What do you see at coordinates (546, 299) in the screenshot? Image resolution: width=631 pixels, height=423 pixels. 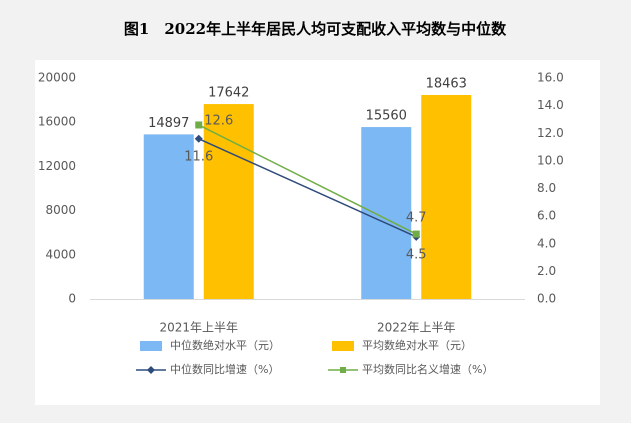 I see `y2-tick-label: 0.0` at bounding box center [546, 299].